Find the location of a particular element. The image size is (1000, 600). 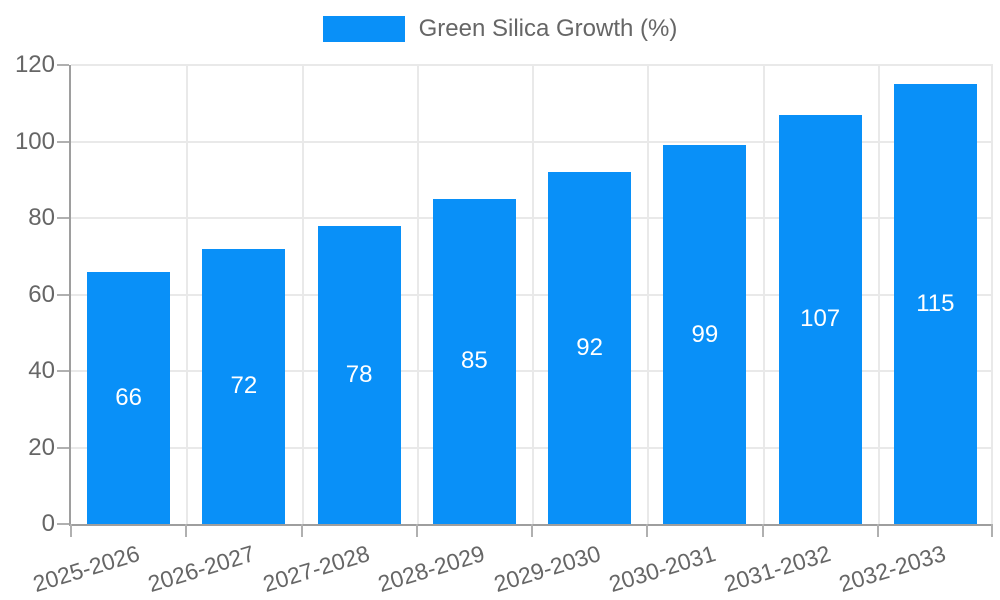

x-axis-tick-label: 2030-2031 is located at coordinates (662, 569).